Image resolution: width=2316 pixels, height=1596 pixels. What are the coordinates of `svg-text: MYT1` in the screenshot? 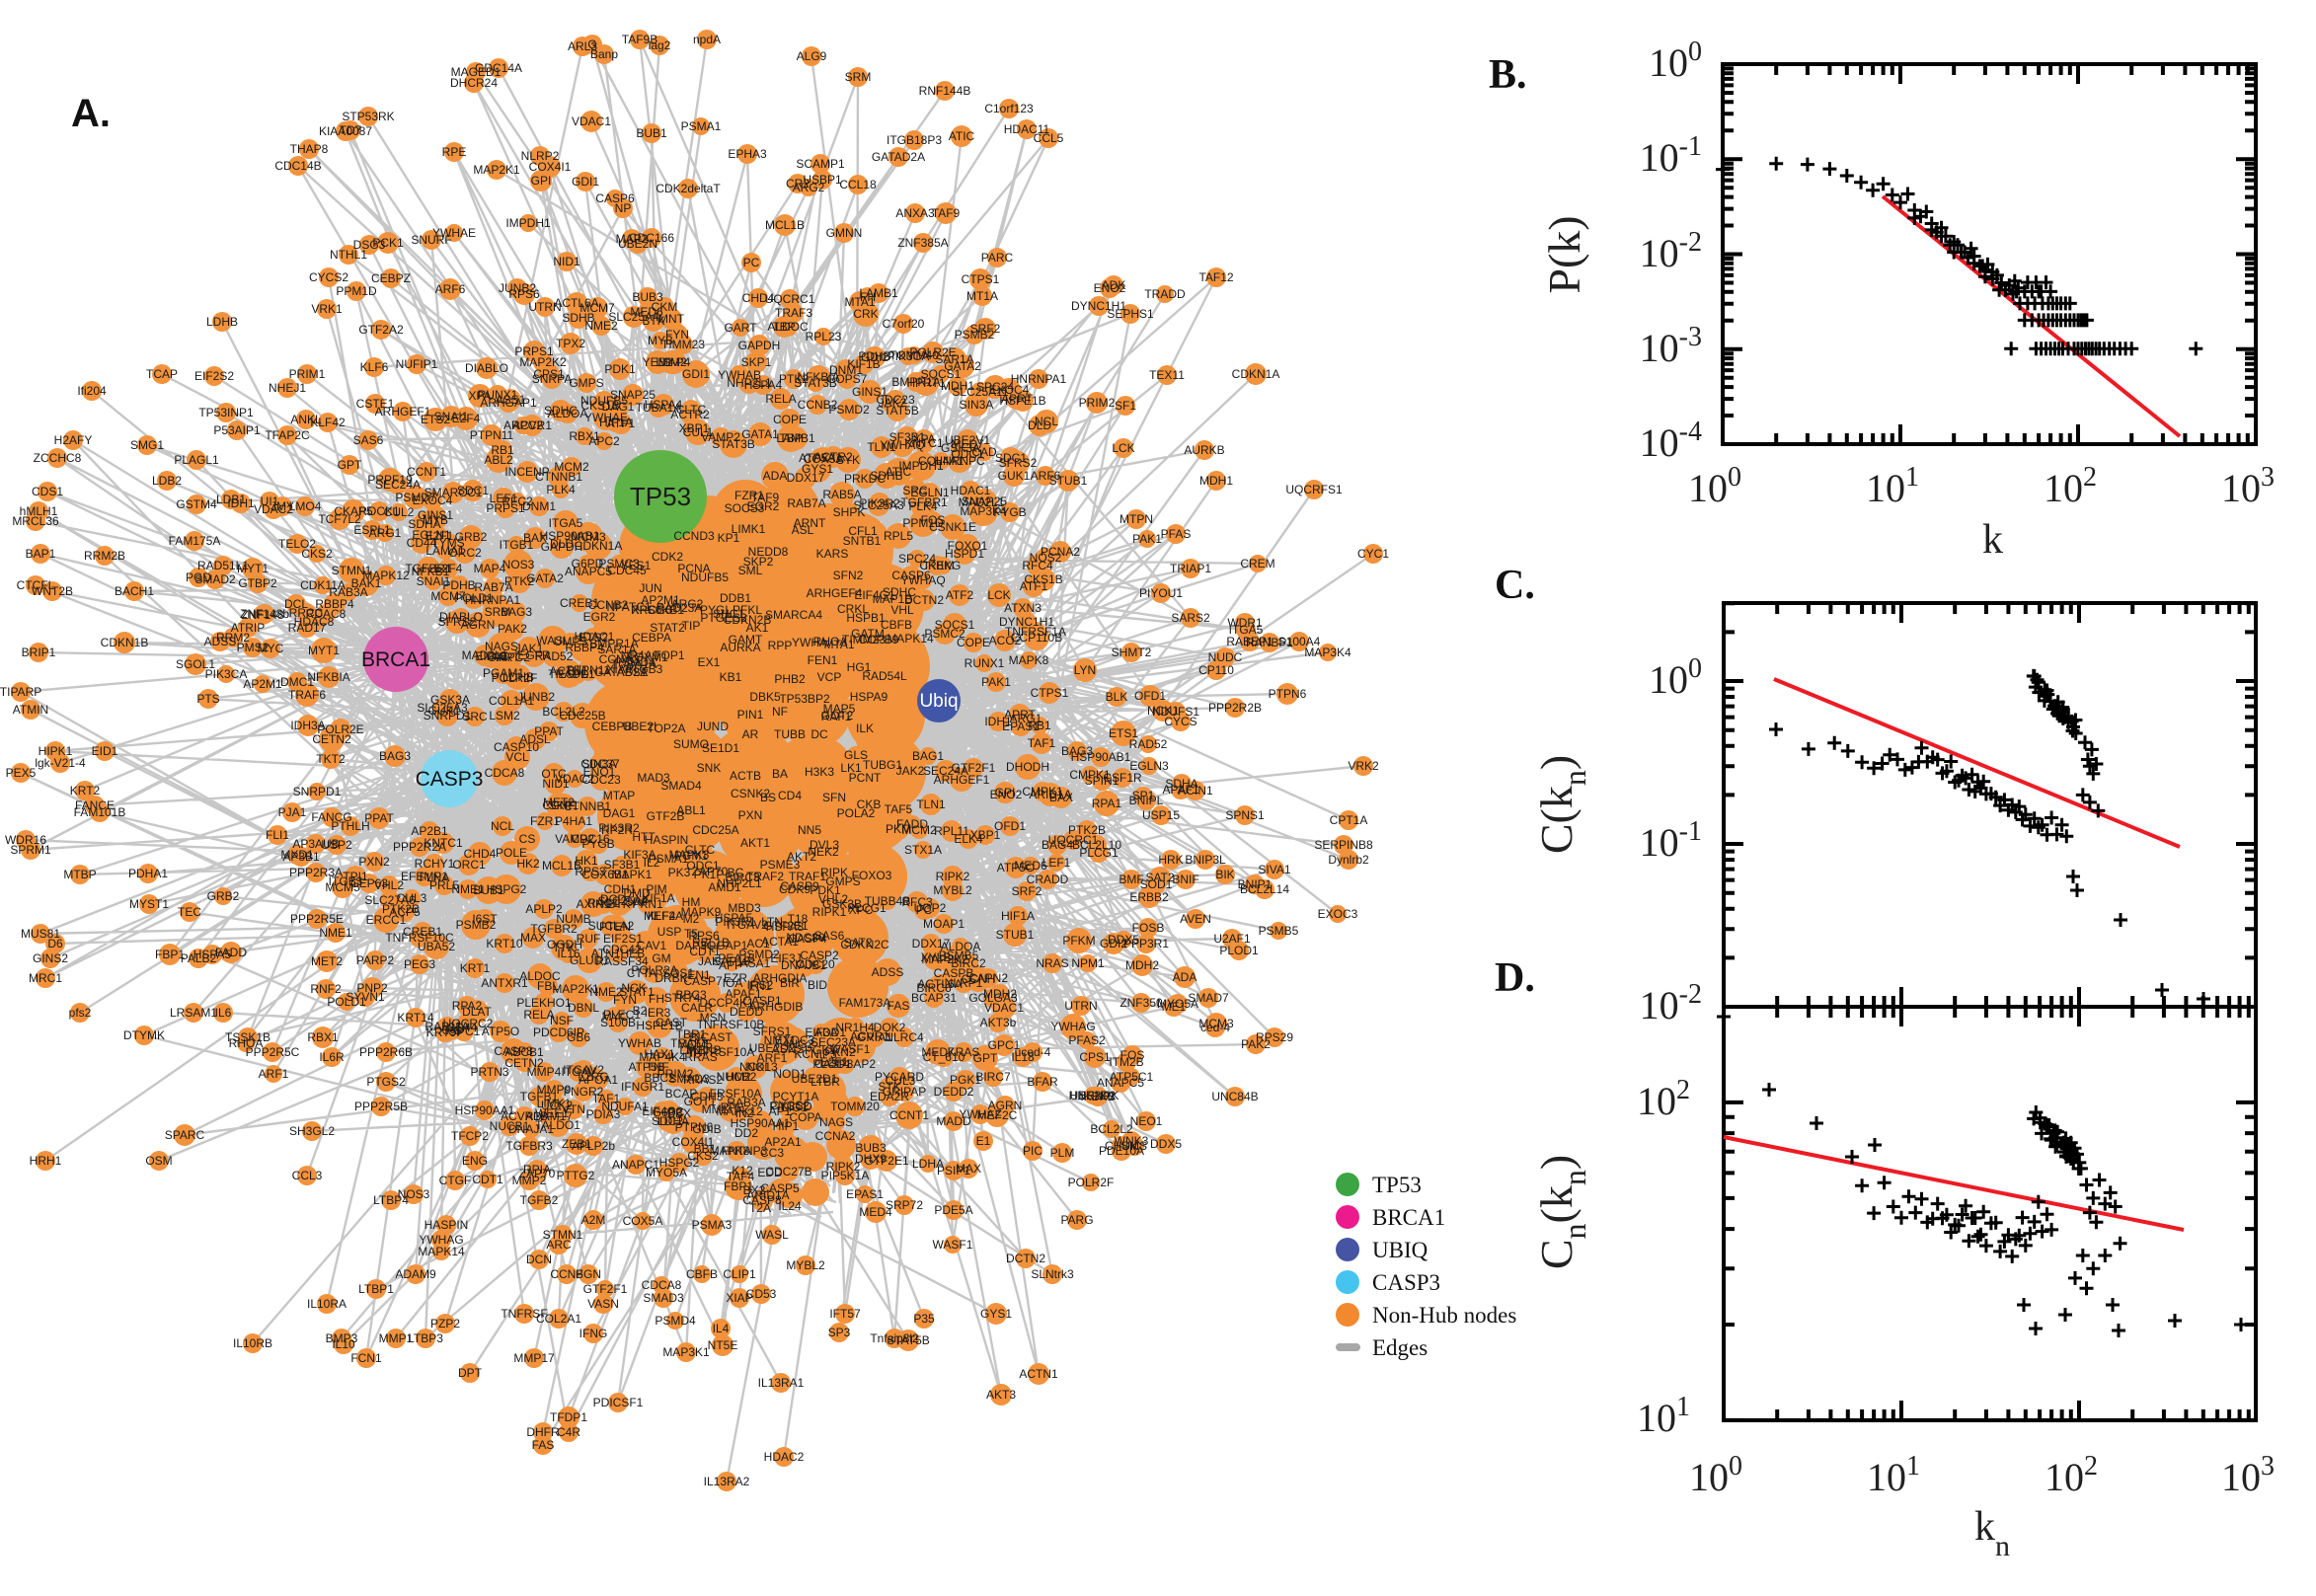 It's located at (324, 650).